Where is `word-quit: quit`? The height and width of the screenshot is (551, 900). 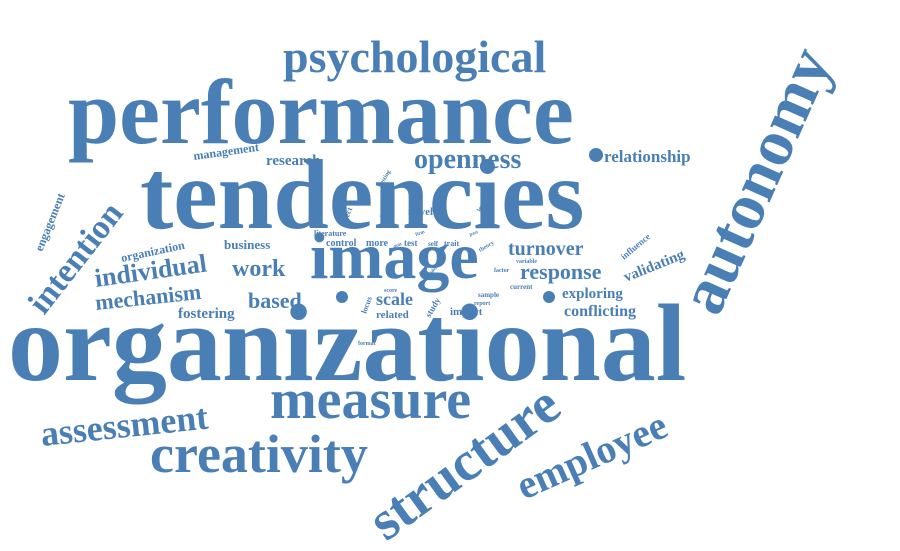
word-quit: quit is located at coordinates (398, 246).